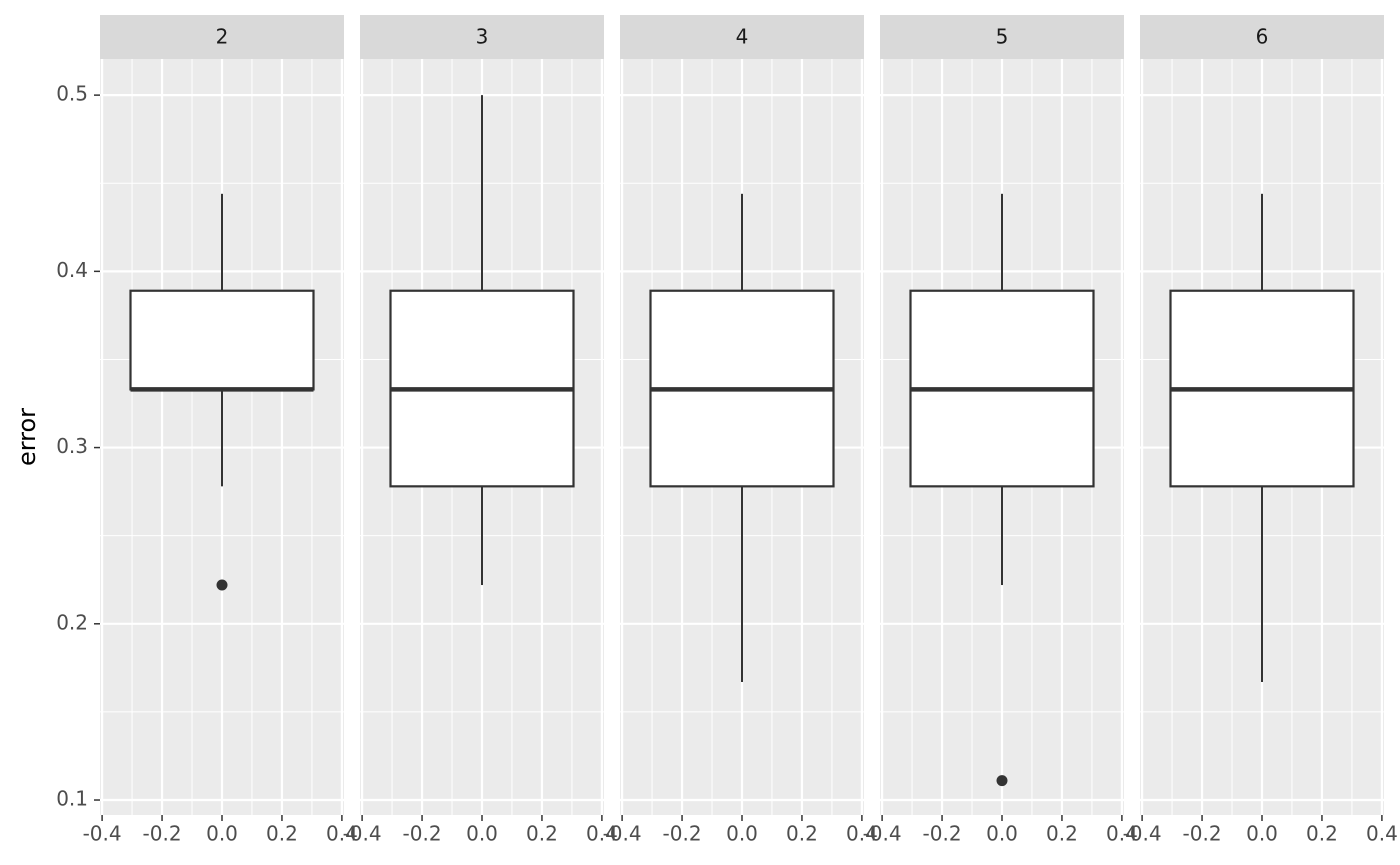 The image size is (1400, 865). What do you see at coordinates (72, 446) in the screenshot?
I see `y-tick-label: 0.3` at bounding box center [72, 446].